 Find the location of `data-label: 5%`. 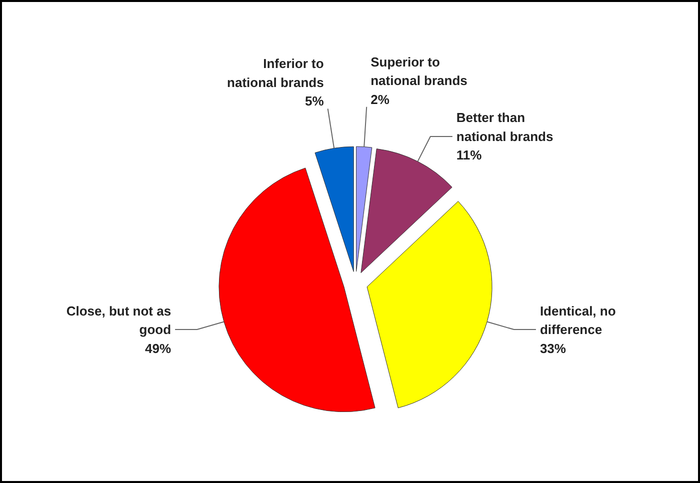

data-label: 5% is located at coordinates (314, 101).